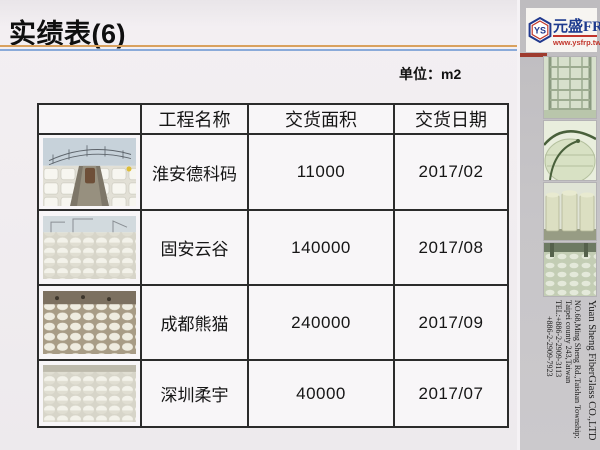 The height and width of the screenshot is (450, 600). What do you see at coordinates (570, 269) in the screenshot?
I see `sidebar-photo-factory-floor` at bounding box center [570, 269].